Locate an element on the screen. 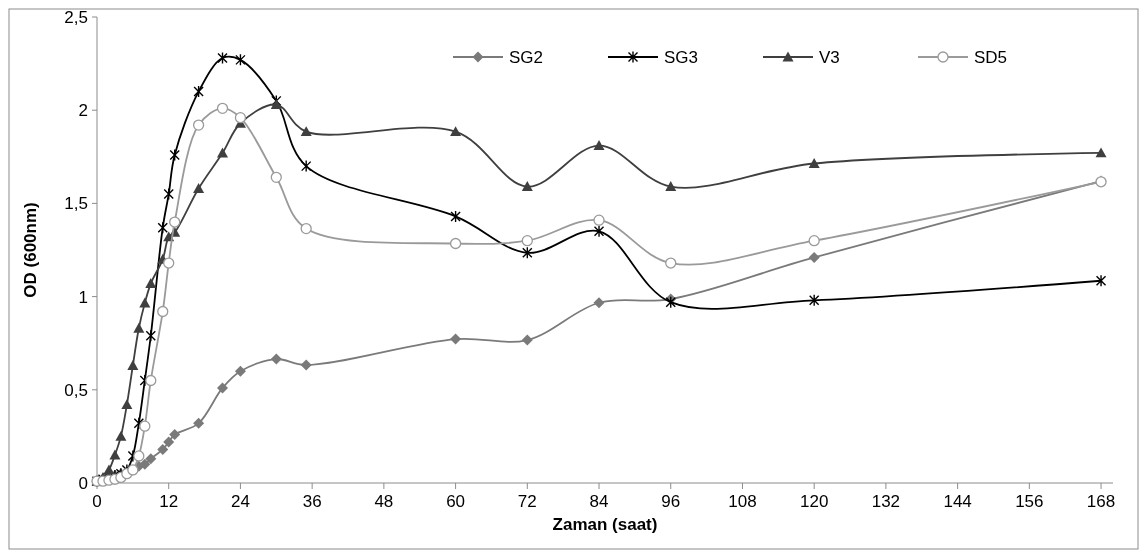  x-tick-label: 84 is located at coordinates (599, 501).